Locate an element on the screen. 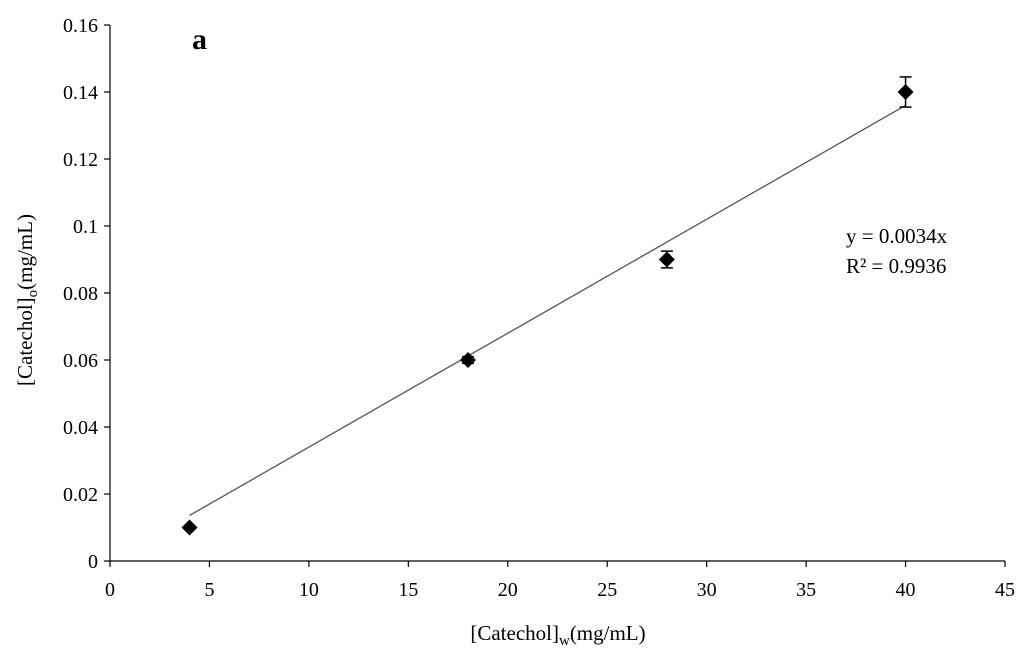 The image size is (1024, 659). x-tick-label: 40 is located at coordinates (906, 590).